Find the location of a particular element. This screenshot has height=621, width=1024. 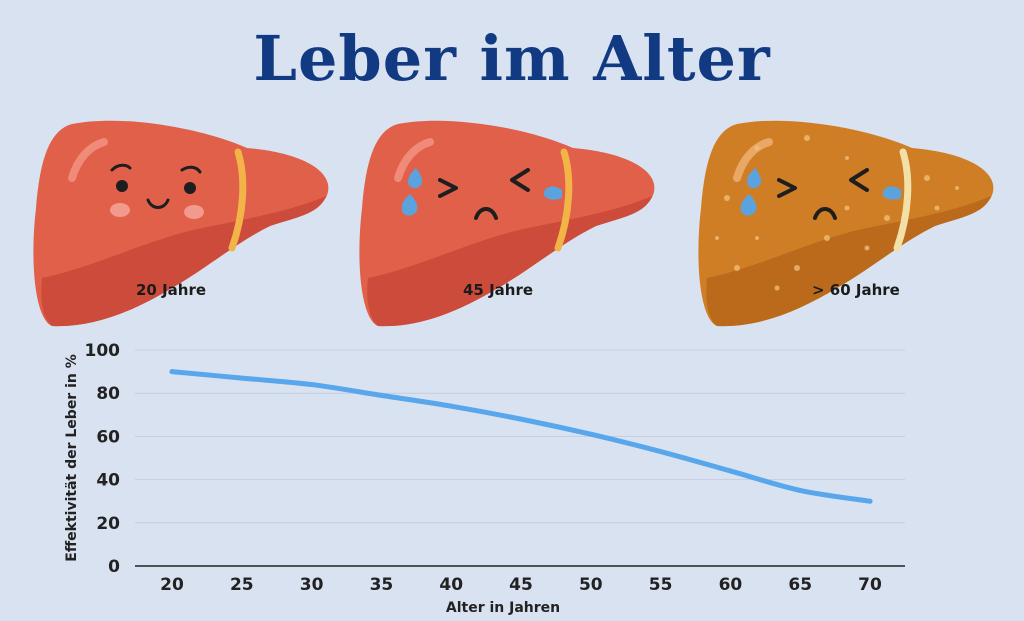

liver-20-icon is located at coordinates (181, 223).